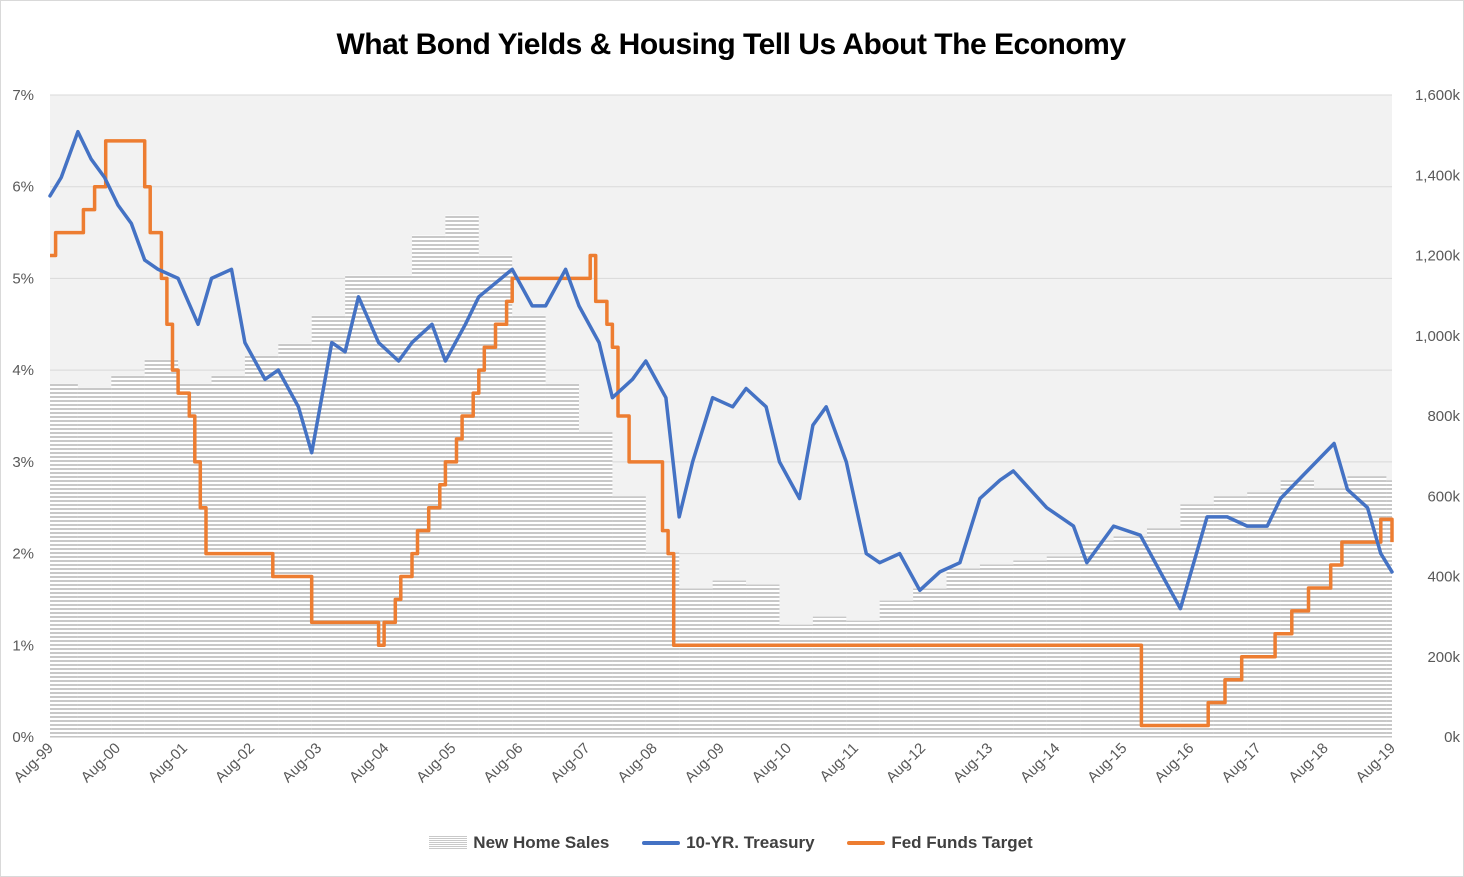 The image size is (1464, 877). I want to click on x-tick-label: Aug-08, so click(638, 763).